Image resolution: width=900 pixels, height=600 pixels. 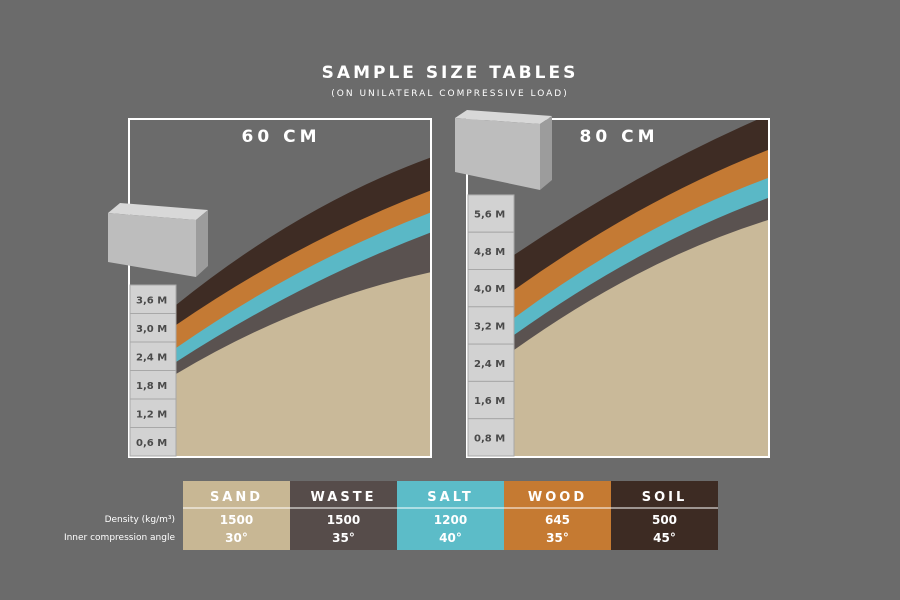 I want to click on column-header: SAND, so click(x=236, y=497).